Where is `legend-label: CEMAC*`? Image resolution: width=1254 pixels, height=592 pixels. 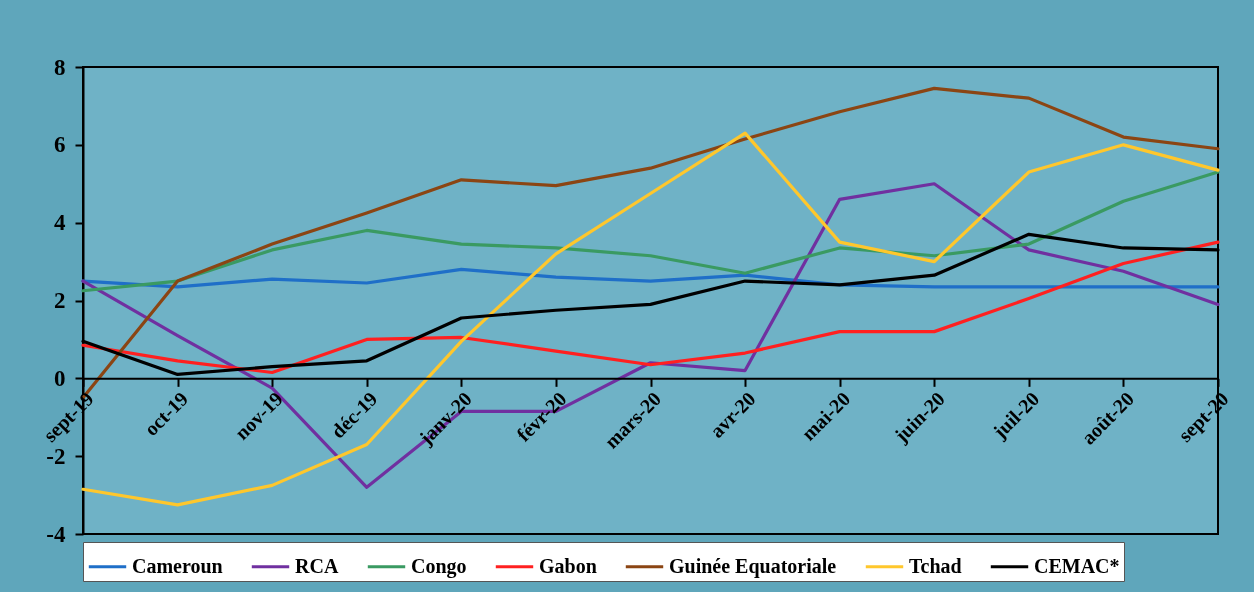
legend-label: CEMAC* is located at coordinates (1077, 565).